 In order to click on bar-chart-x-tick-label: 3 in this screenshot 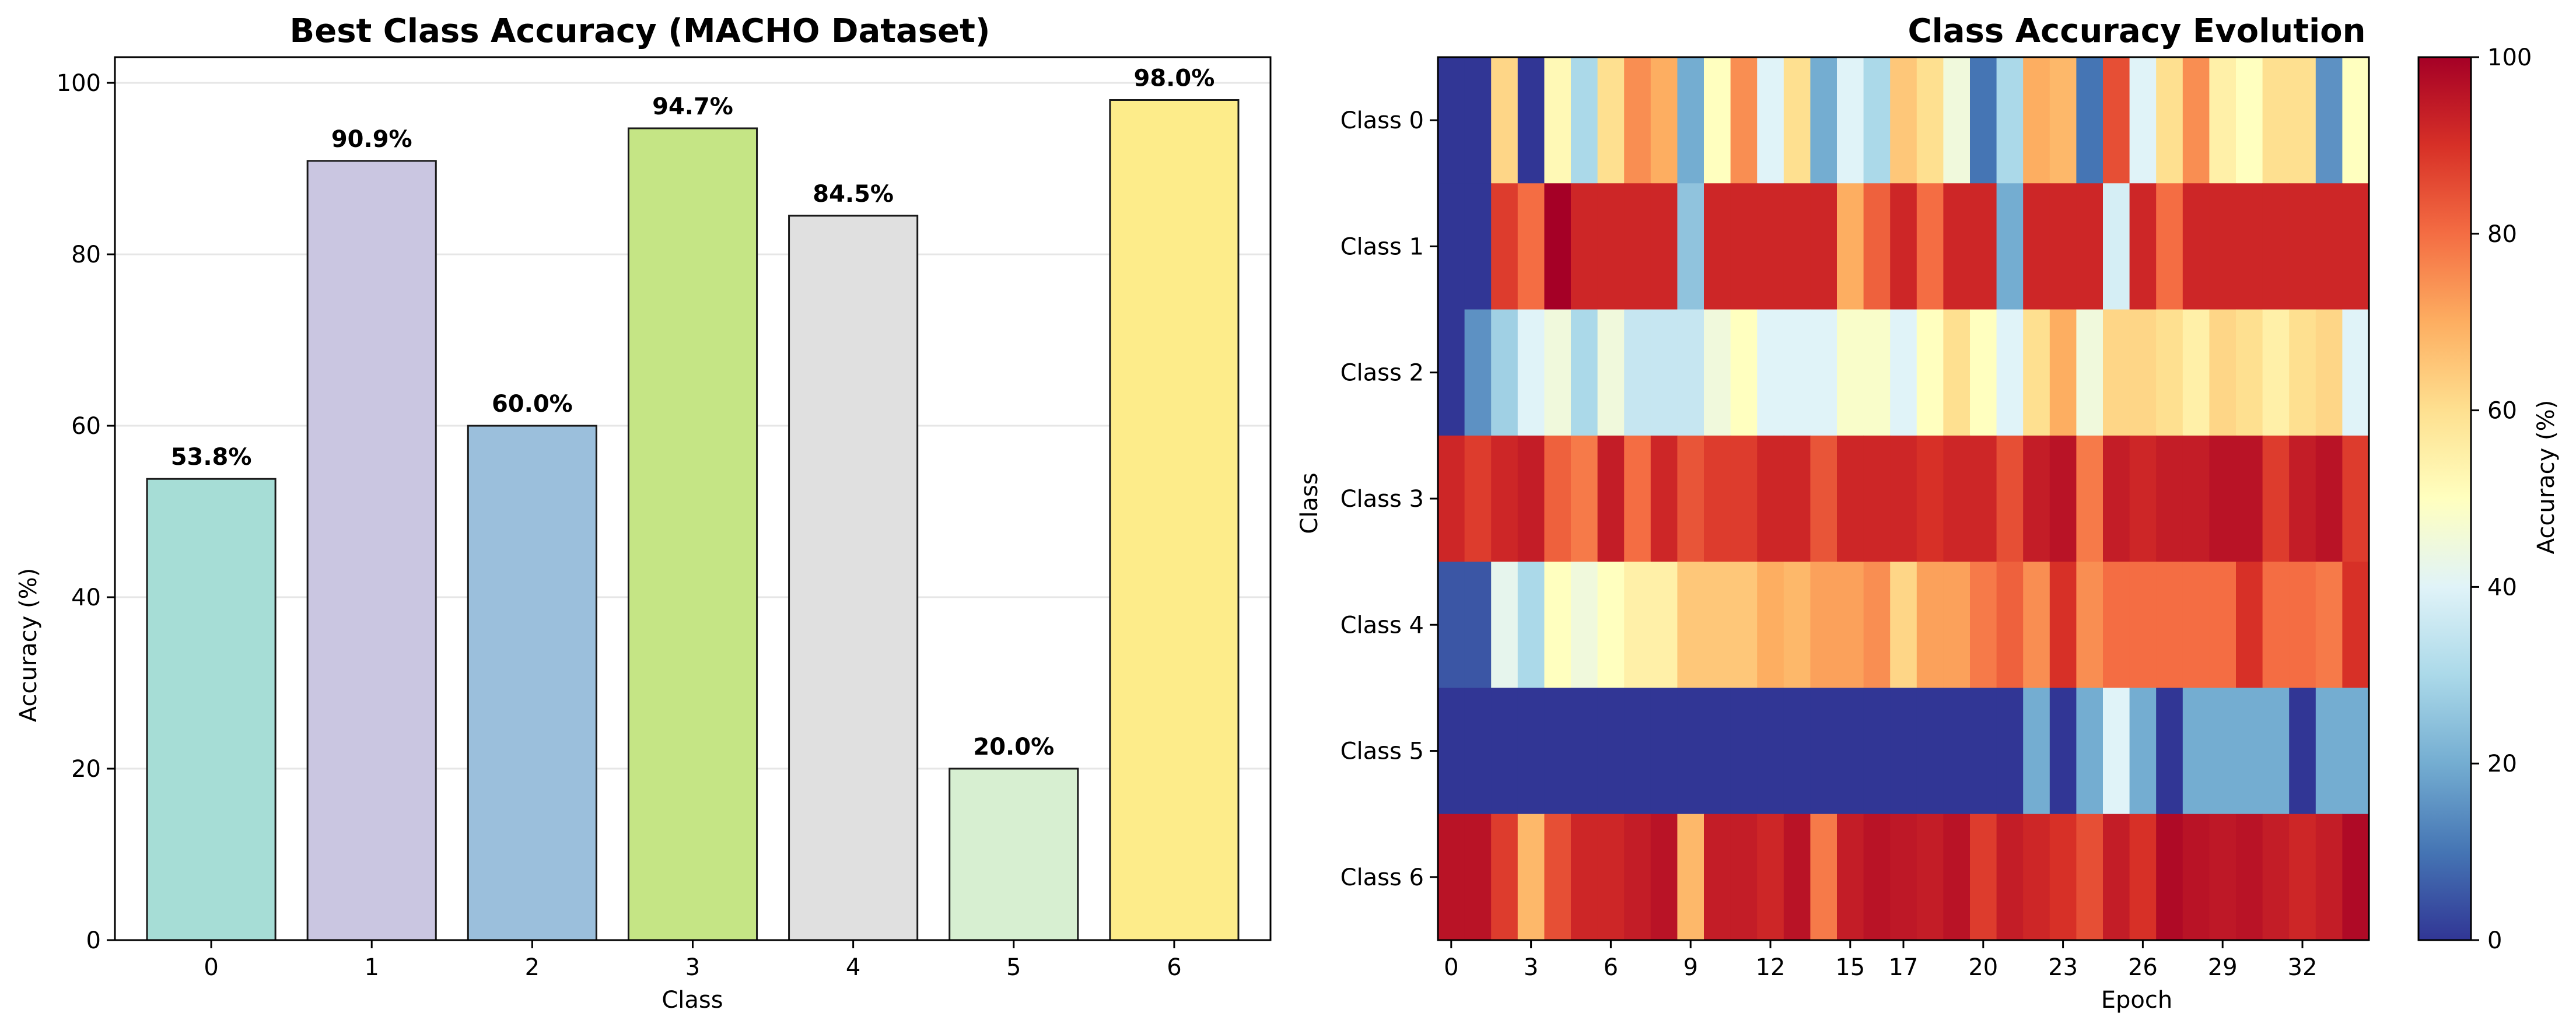, I will do `click(692, 968)`.